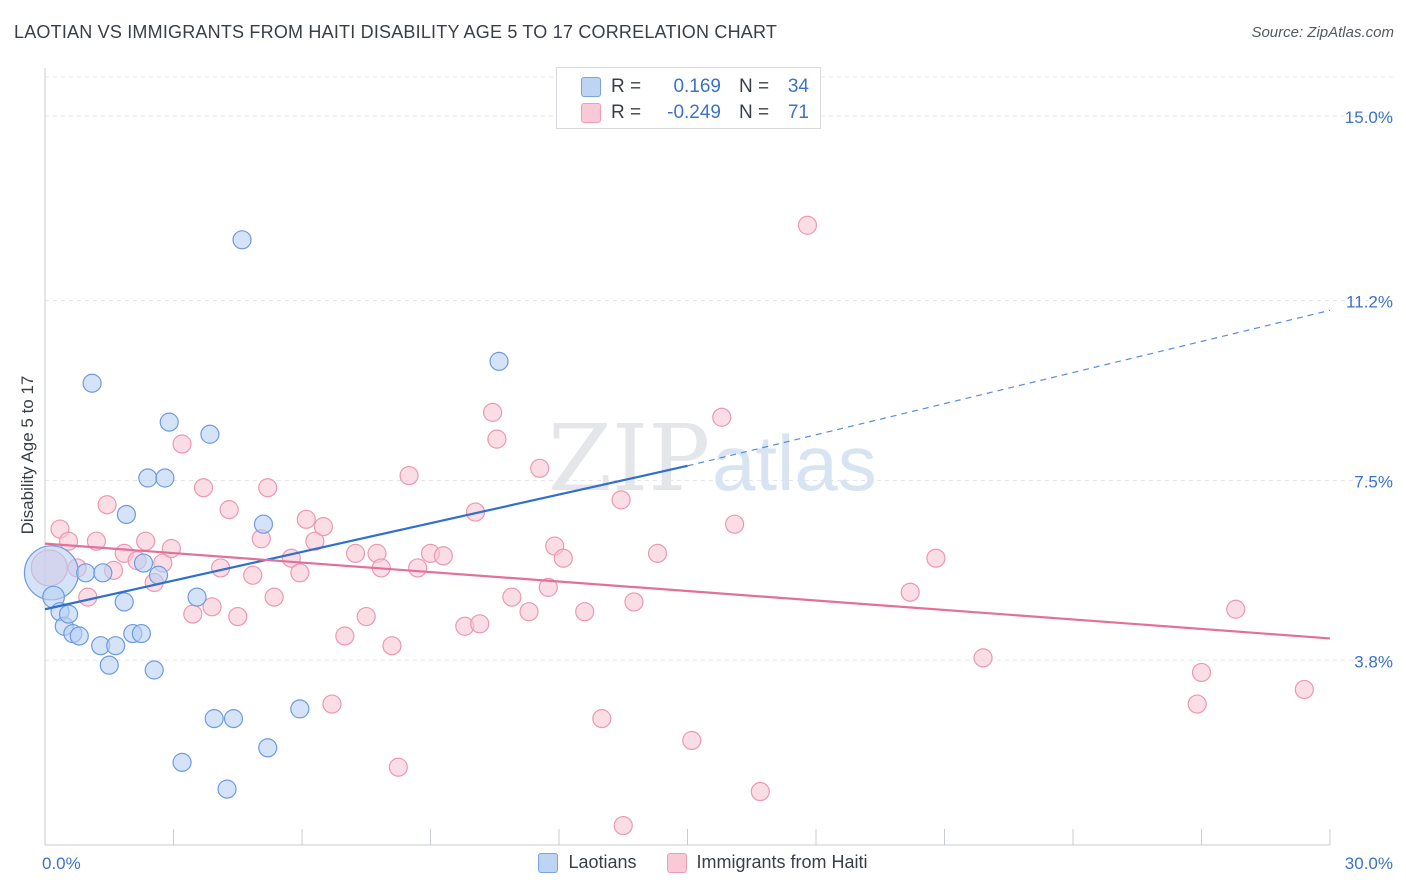  I want to click on y-tick-label: 11.2%, so click(1369, 302).